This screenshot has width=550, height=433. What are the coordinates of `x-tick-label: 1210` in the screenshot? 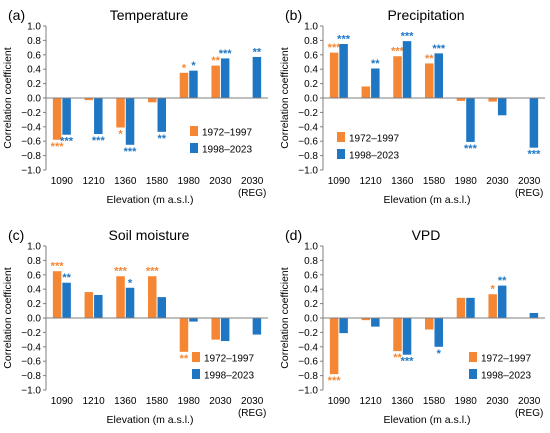 It's located at (370, 401).